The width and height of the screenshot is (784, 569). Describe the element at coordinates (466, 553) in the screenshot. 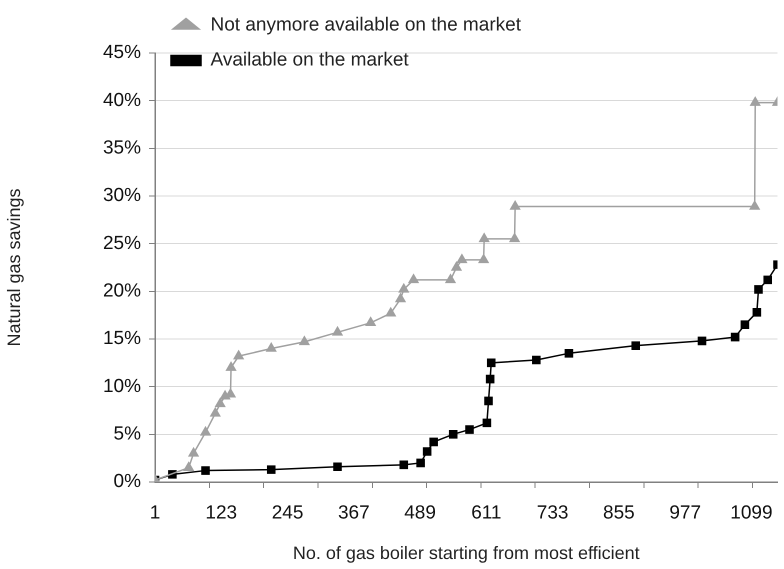

I see `x-axis-title: No. of gas boiler starting from most efficient` at that location.